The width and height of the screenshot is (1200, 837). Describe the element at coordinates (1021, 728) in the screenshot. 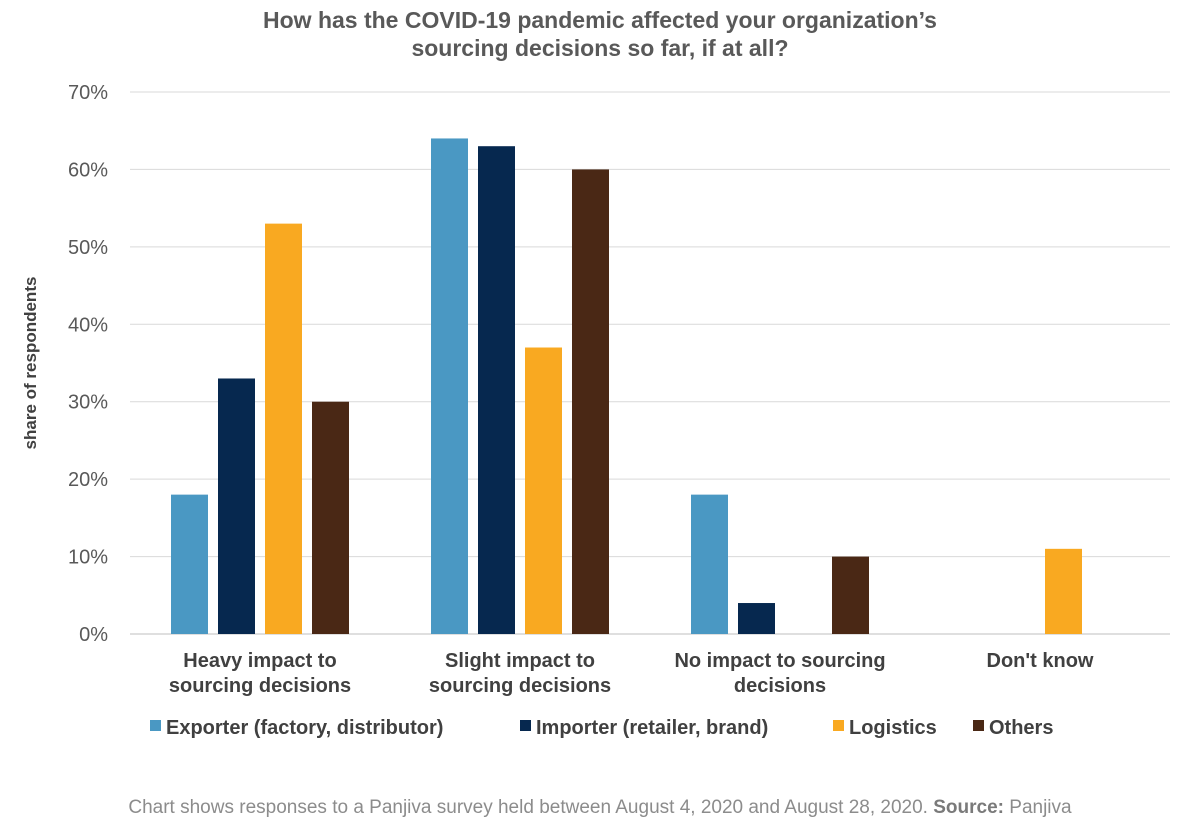

I see `legend-label: Others` at that location.